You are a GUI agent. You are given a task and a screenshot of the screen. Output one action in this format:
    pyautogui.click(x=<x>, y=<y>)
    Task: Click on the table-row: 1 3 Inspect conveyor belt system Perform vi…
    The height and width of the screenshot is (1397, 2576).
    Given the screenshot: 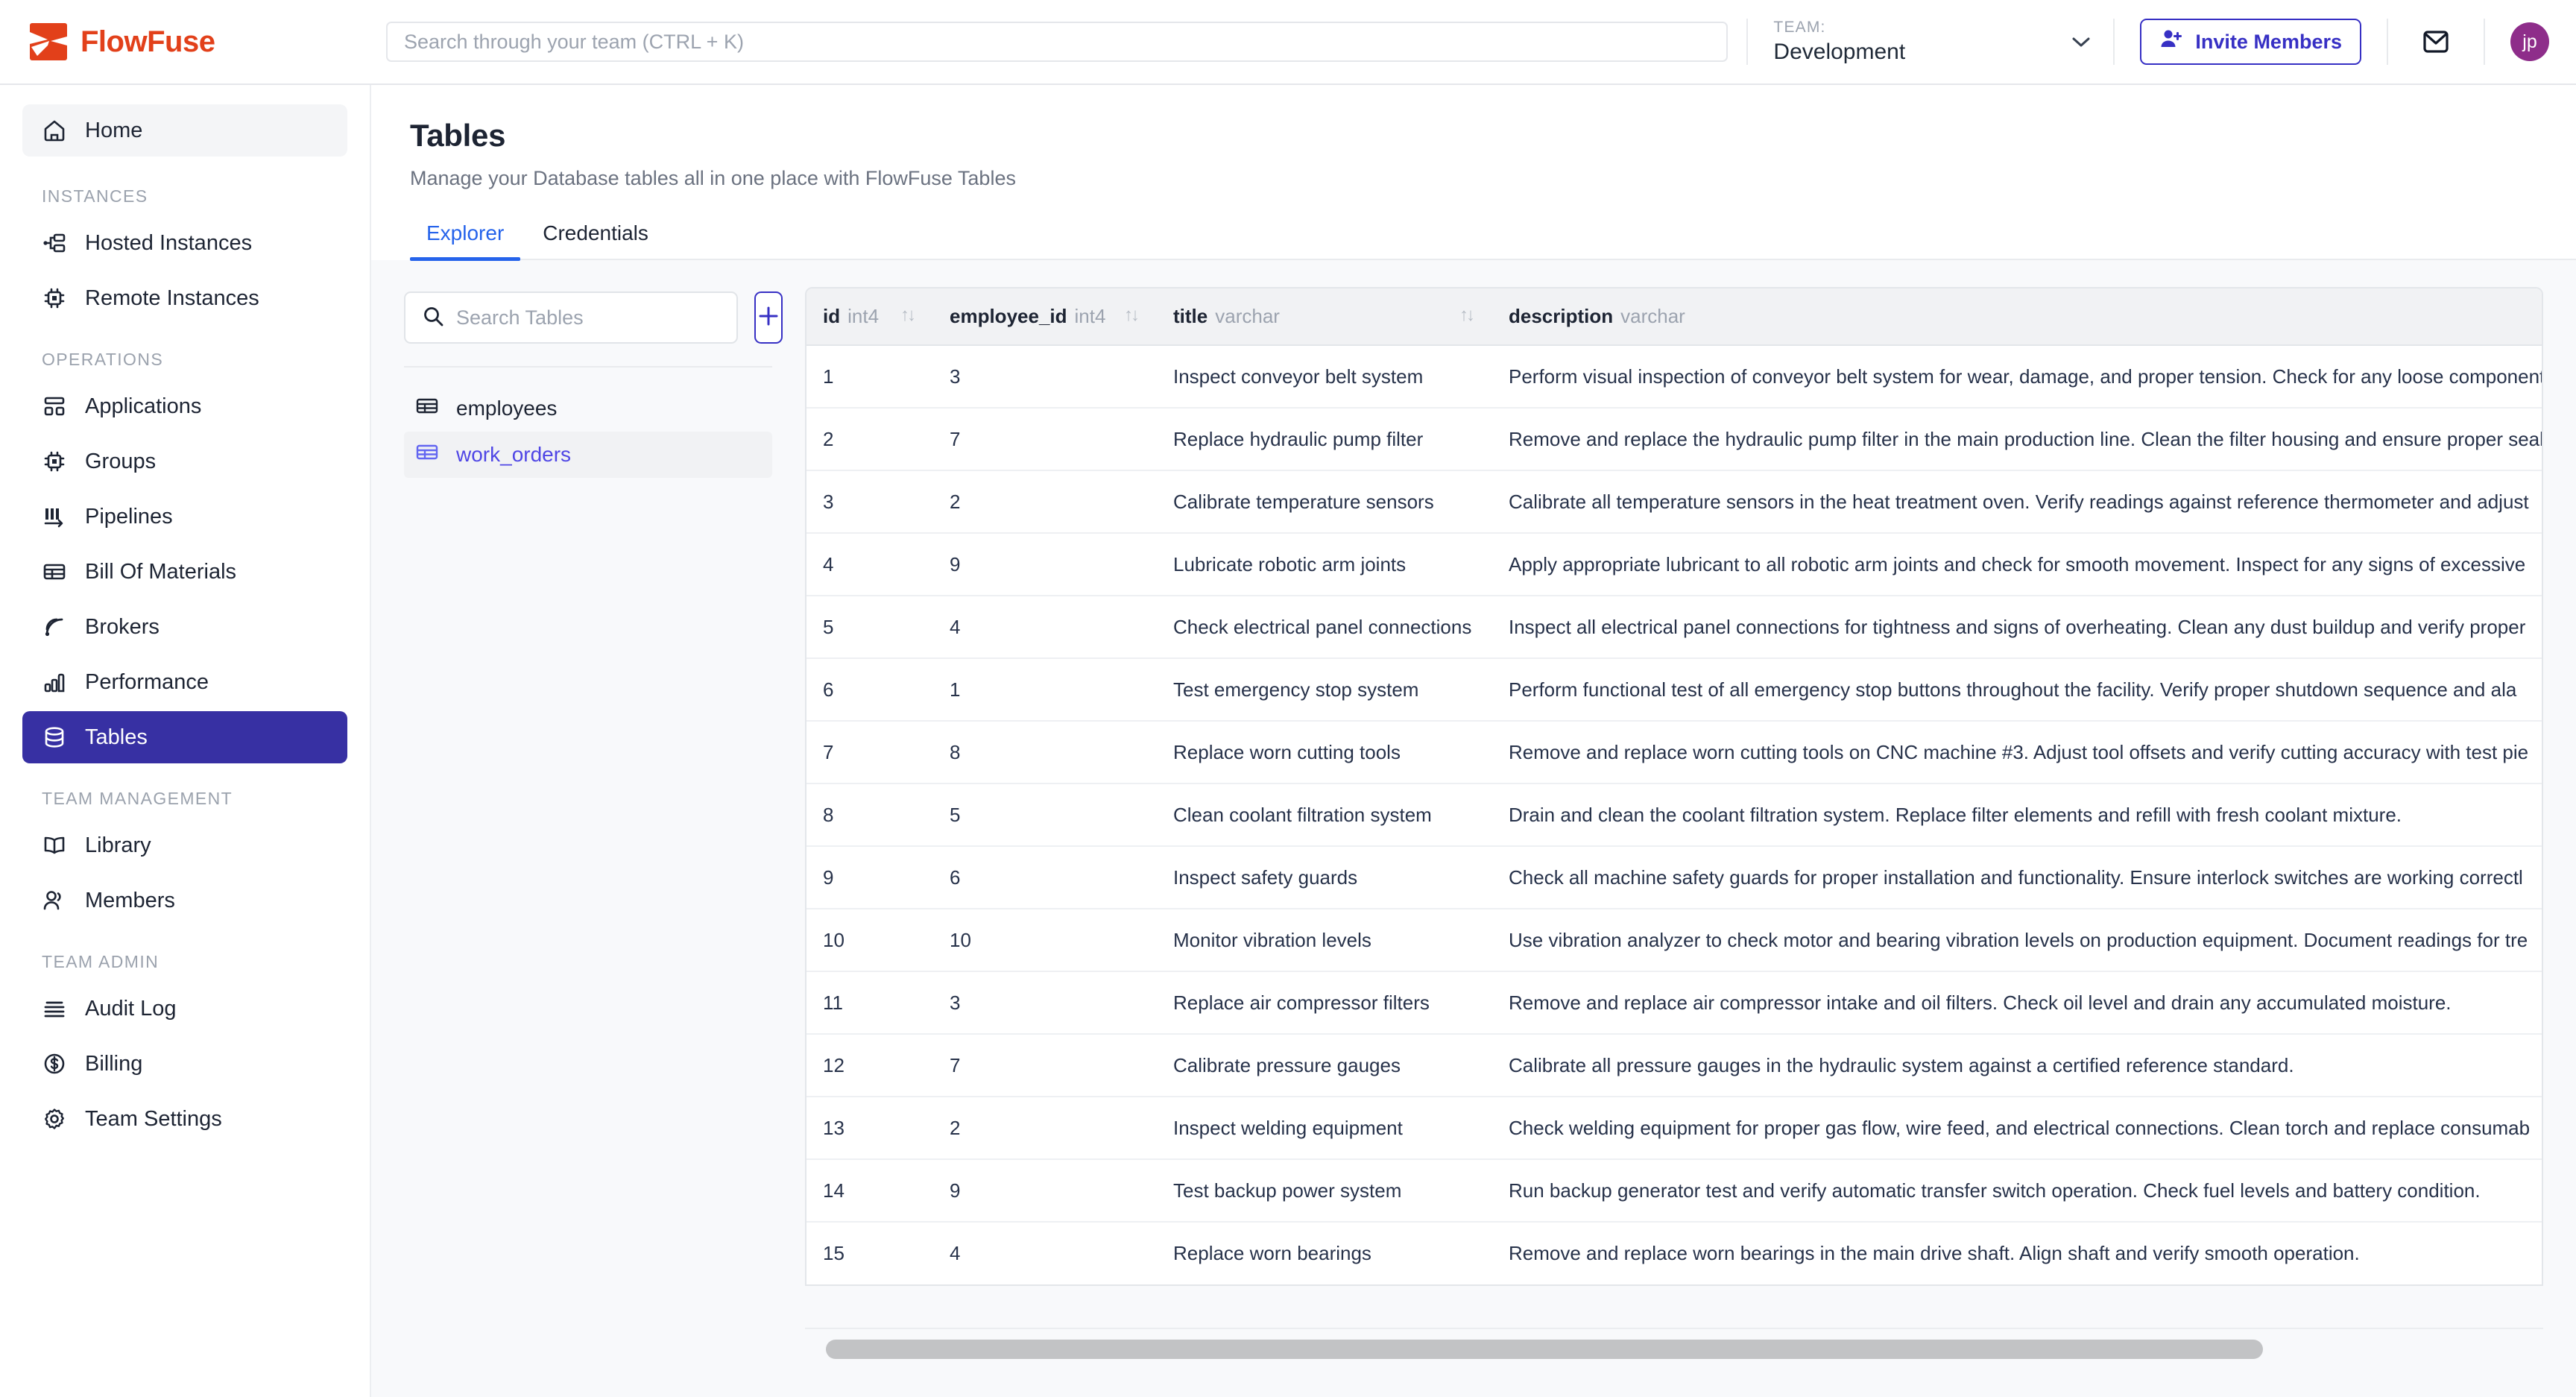 What is the action you would take?
    pyautogui.click(x=1674, y=377)
    